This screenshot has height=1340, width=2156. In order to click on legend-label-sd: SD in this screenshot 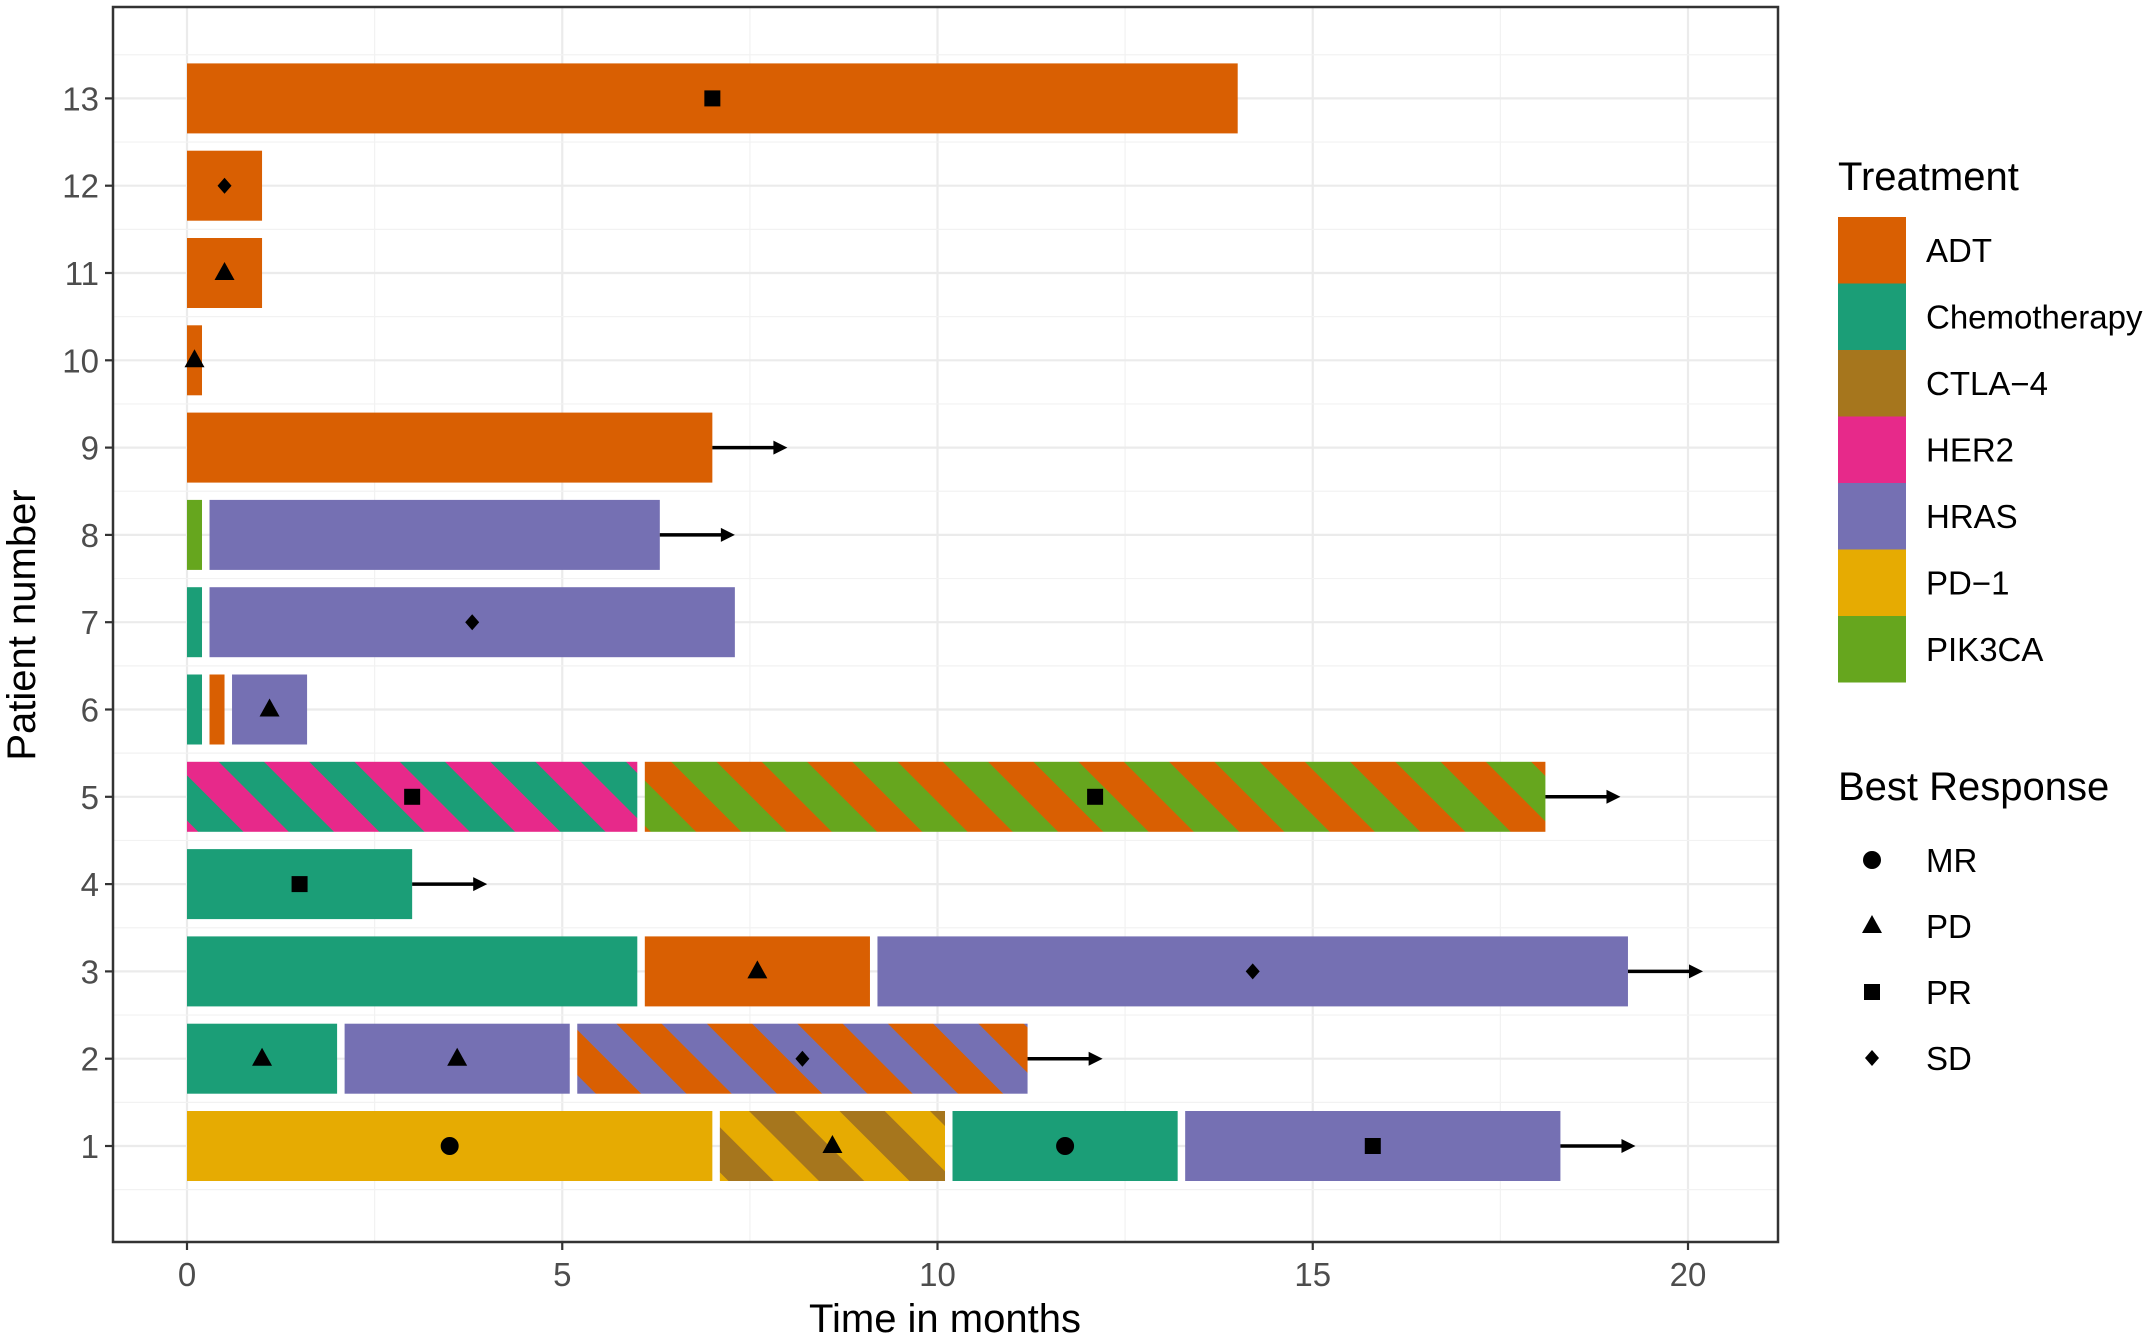, I will do `click(1949, 1058)`.